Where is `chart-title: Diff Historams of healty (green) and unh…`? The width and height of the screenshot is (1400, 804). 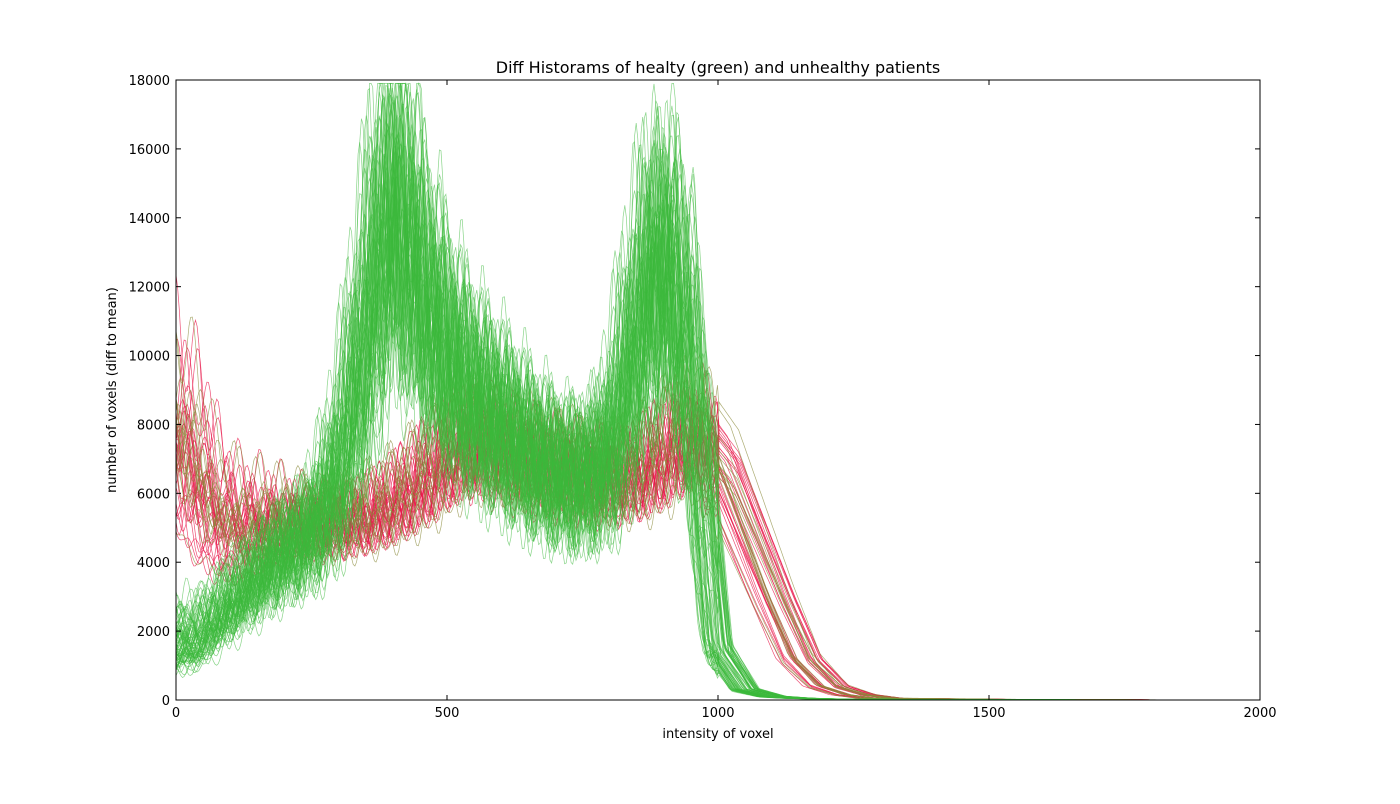
chart-title: Diff Historams of healty (green) and unh… is located at coordinates (718, 67).